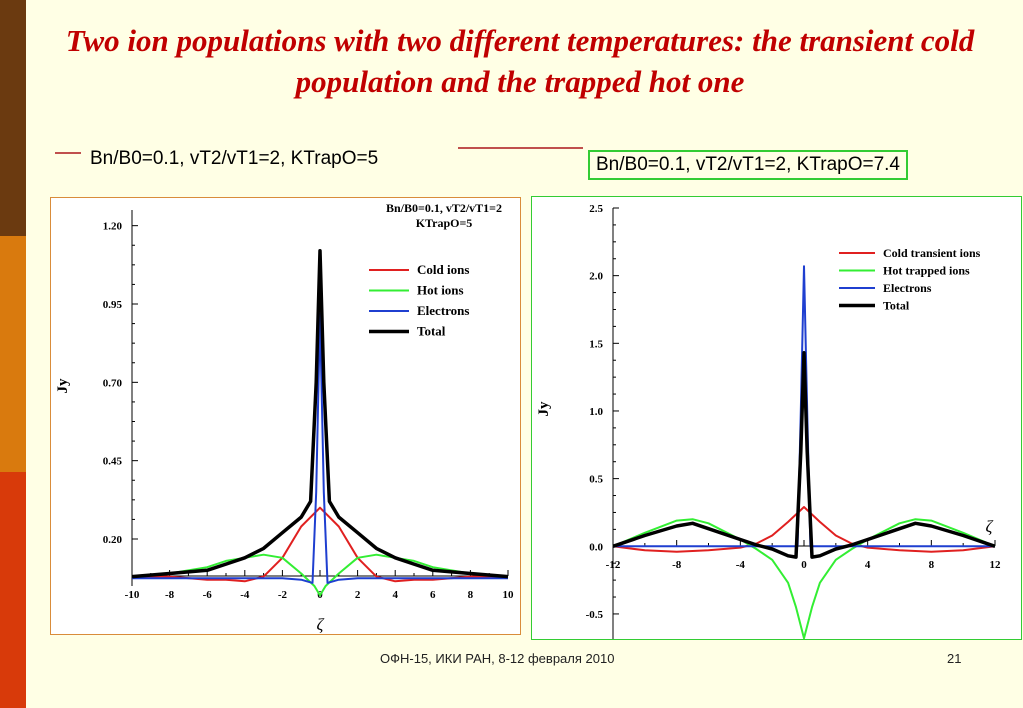  Describe the element at coordinates (433, 595) in the screenshot. I see `left-xtick-label: 6` at that location.